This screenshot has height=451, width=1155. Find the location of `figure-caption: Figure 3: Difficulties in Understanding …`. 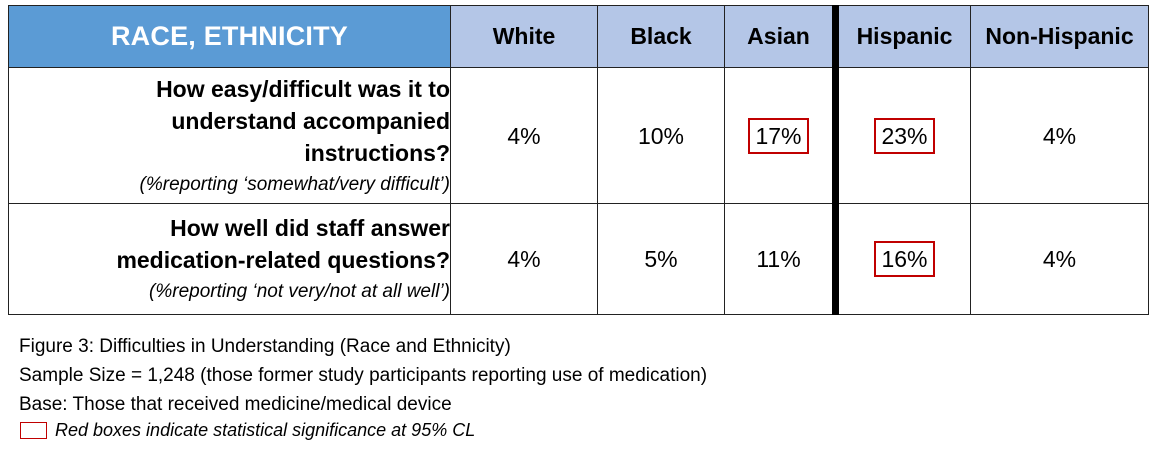

figure-caption: Figure 3: Difficulties in Understanding … is located at coordinates (265, 346).